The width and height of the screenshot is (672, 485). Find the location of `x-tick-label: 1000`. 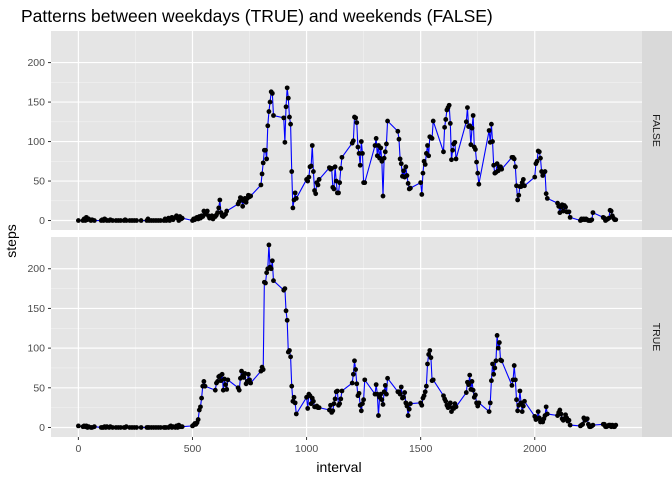

x-tick-label: 1000 is located at coordinates (307, 449).